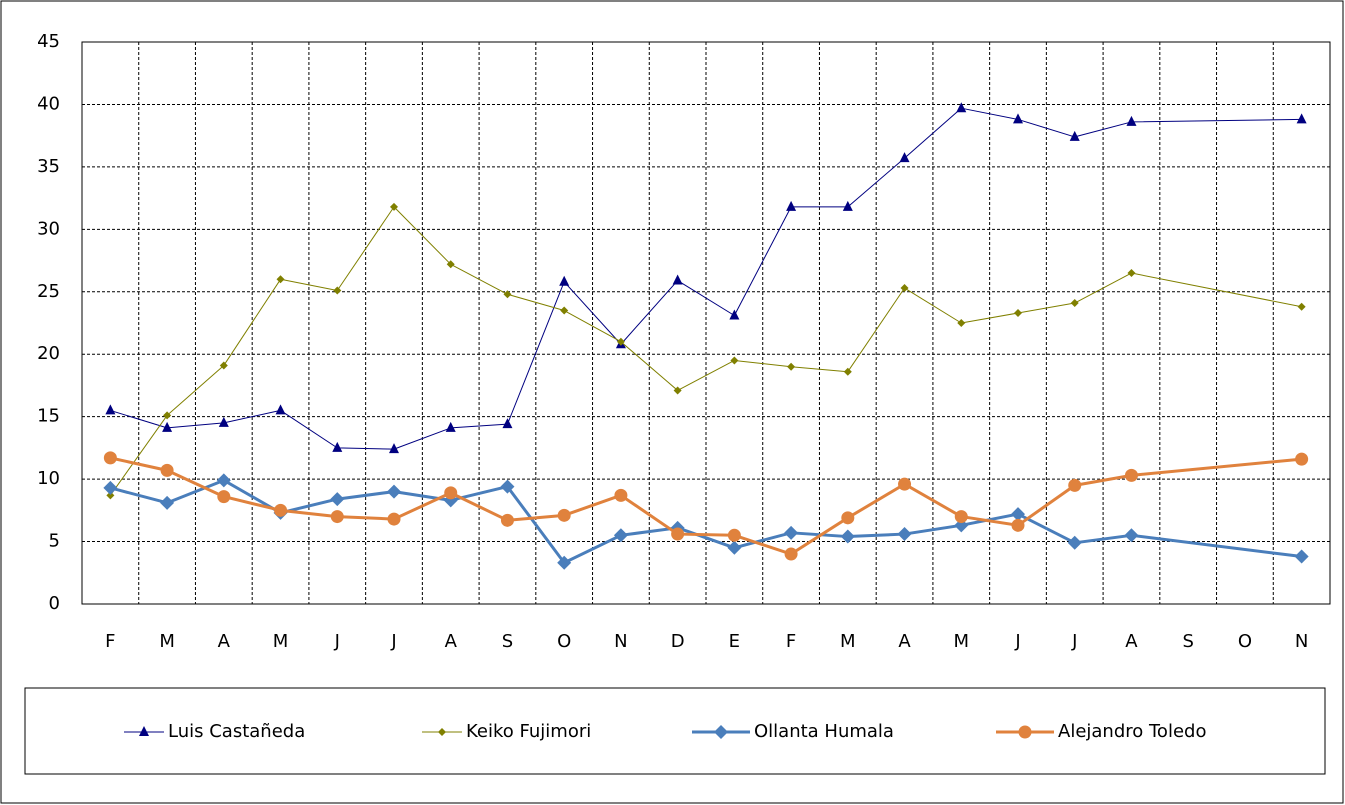  Describe the element at coordinates (48, 416) in the screenshot. I see `y-tick-label: 15` at that location.